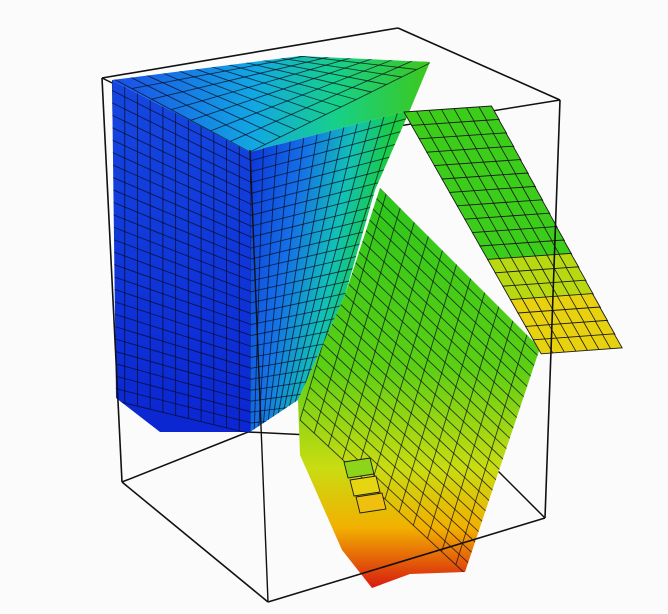 The width and height of the screenshot is (668, 614). What do you see at coordinates (577, 344) in the screenshot?
I see `mesh-step` at bounding box center [577, 344].